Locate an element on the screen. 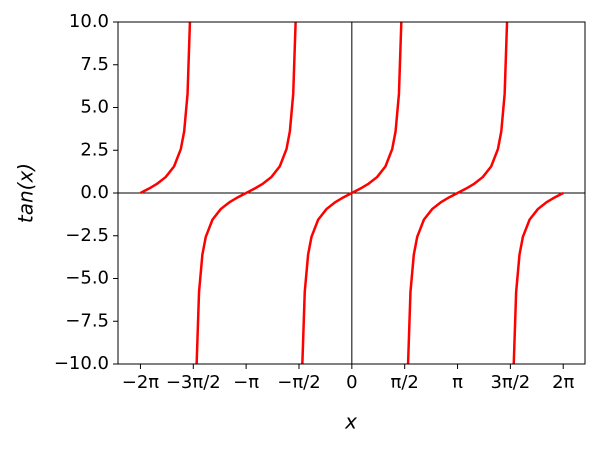 The image size is (600, 450). y-tick-label: −7.5 is located at coordinates (87, 320).